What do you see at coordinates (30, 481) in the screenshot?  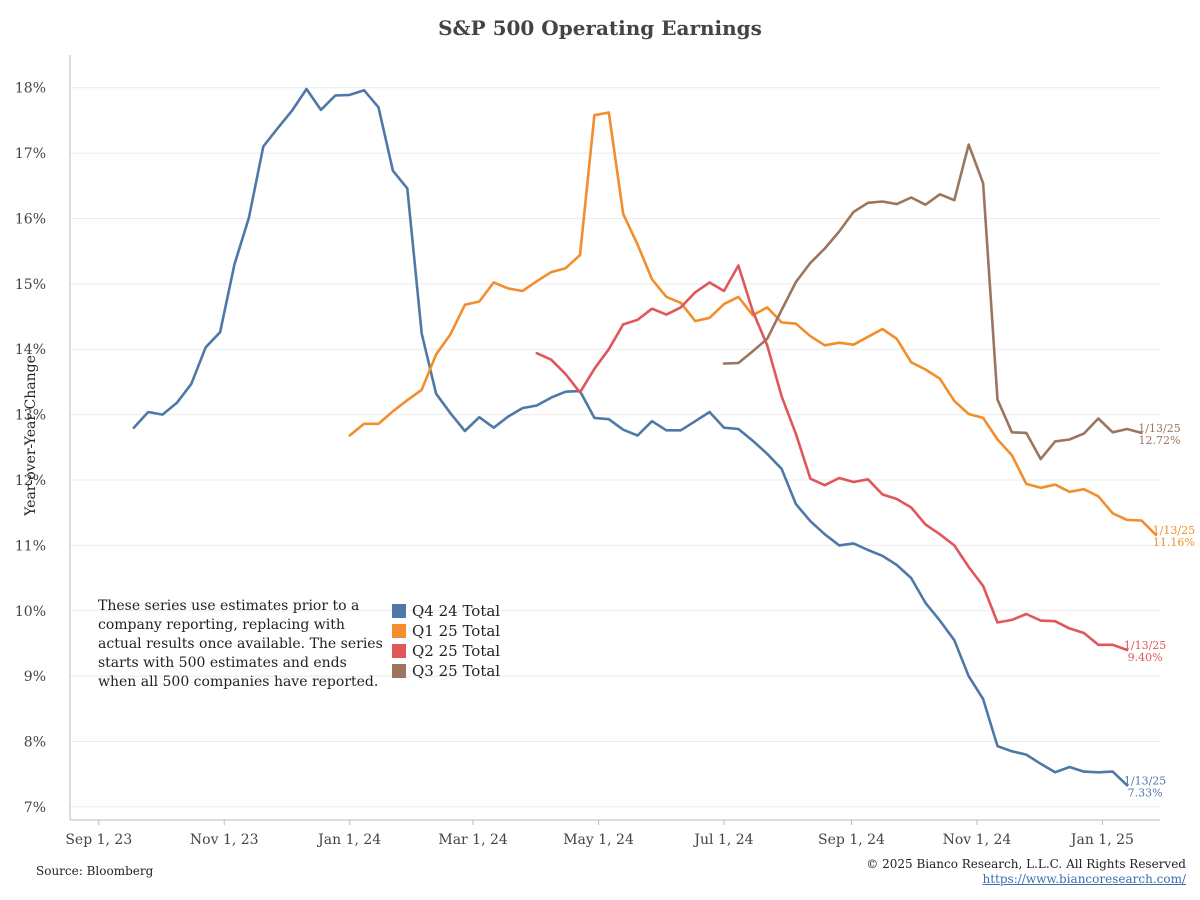 I see `y-tick-label: 12%` at bounding box center [30, 481].